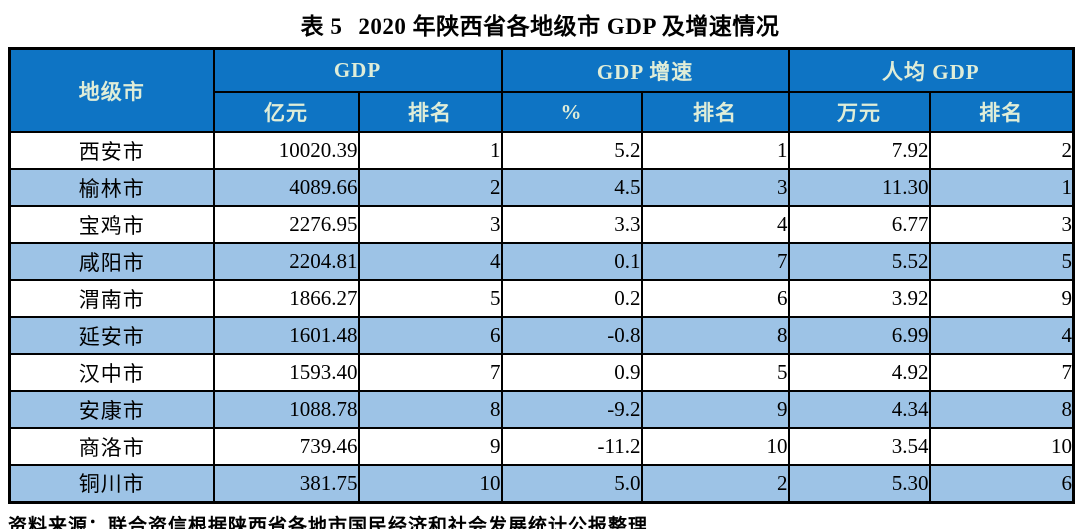 This screenshot has width=1080, height=529. I want to click on growth-rank-cell: 6, so click(715, 298).